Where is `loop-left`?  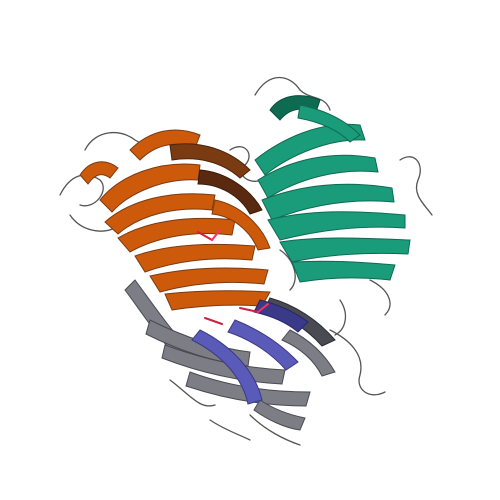 loop-left is located at coordinates (81, 190).